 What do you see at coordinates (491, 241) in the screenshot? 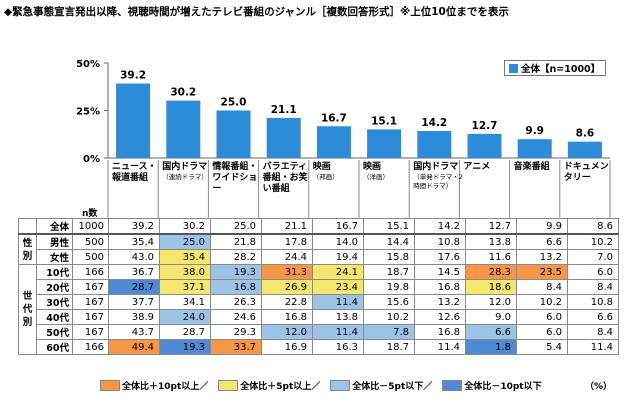
I see `table-cell: 13.8` at bounding box center [491, 241].